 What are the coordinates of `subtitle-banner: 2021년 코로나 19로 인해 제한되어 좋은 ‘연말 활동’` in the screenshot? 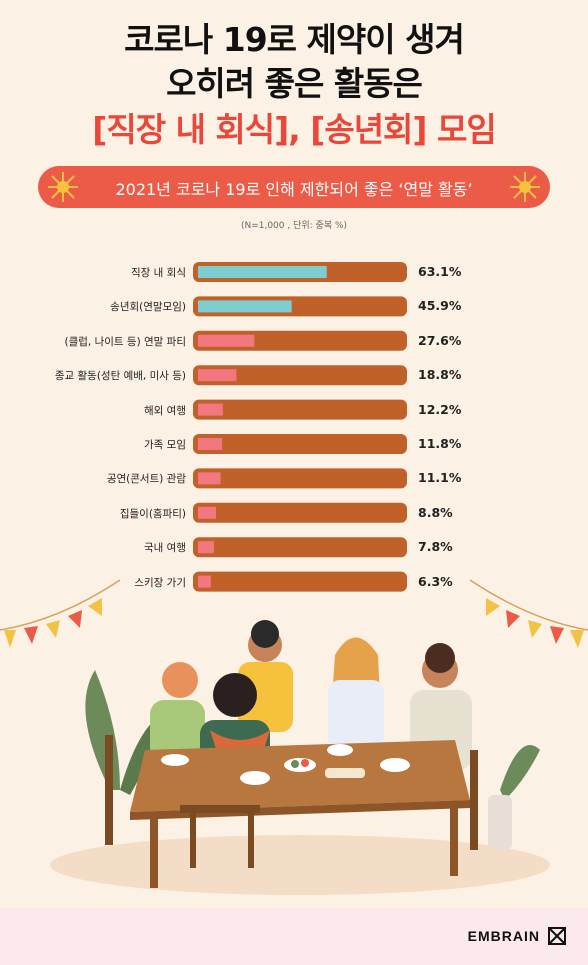 It's located at (294, 187).